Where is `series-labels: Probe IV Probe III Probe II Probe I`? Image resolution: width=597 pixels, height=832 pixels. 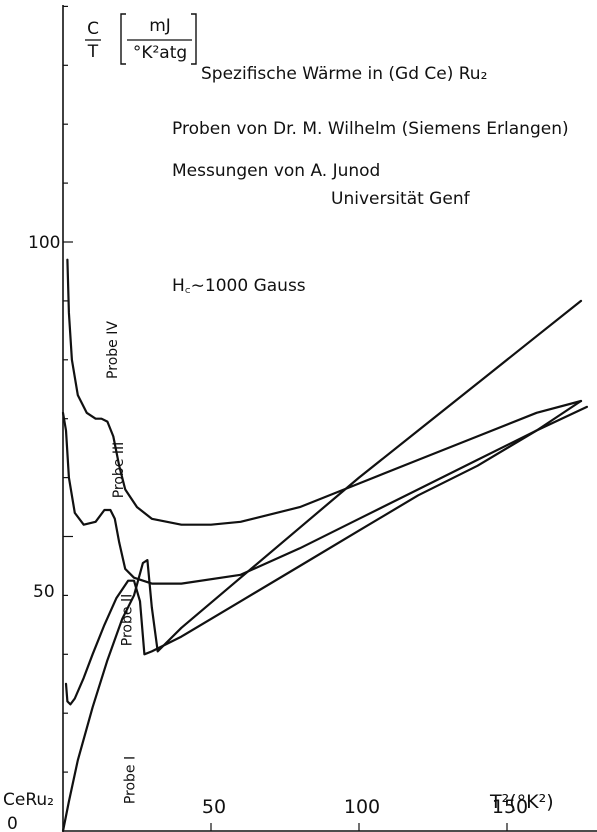
series-labels: Probe IV Probe III Probe II Probe I is located at coordinates (122, 563).